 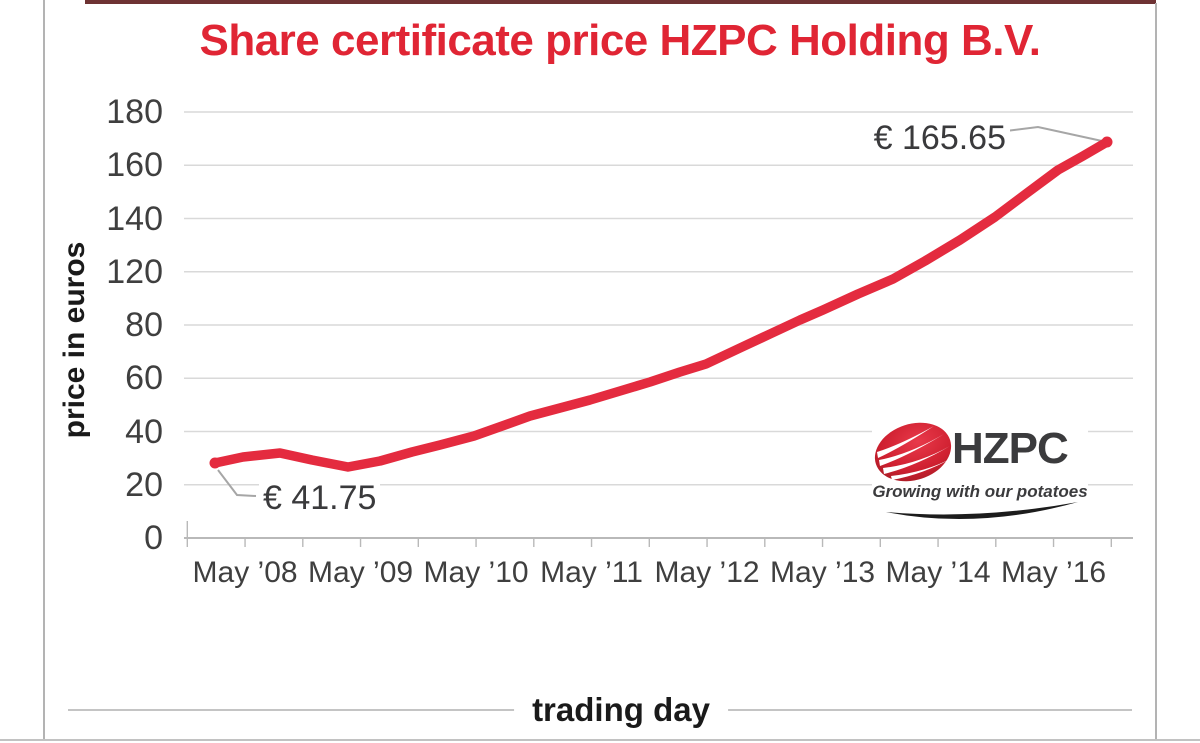 I want to click on x-tick-label: May ’16, so click(x=1054, y=572).